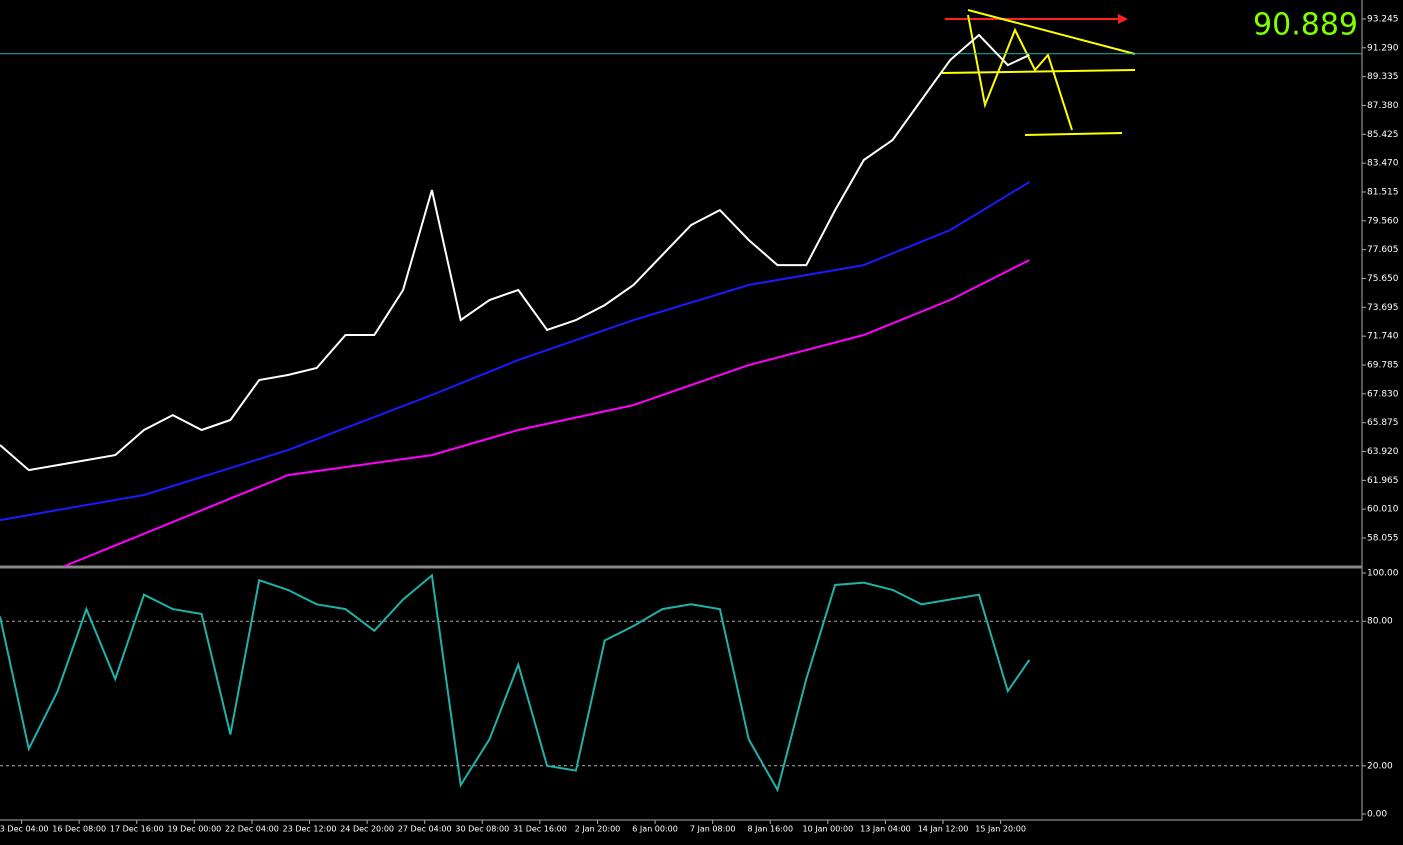 The image size is (1403, 845). I want to click on y-tick-label: 71.740, so click(1383, 337).